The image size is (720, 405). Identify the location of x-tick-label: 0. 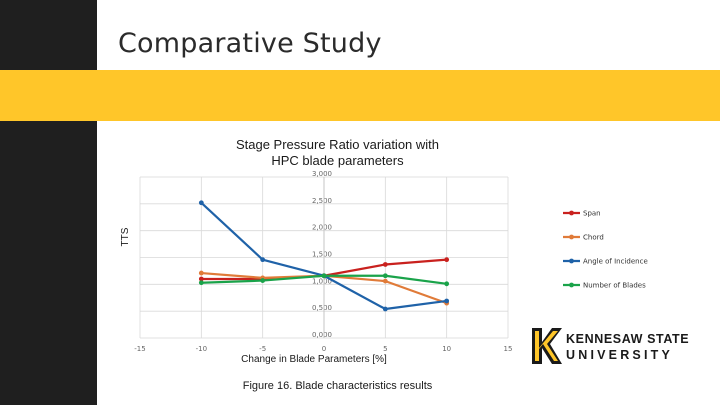
(324, 349).